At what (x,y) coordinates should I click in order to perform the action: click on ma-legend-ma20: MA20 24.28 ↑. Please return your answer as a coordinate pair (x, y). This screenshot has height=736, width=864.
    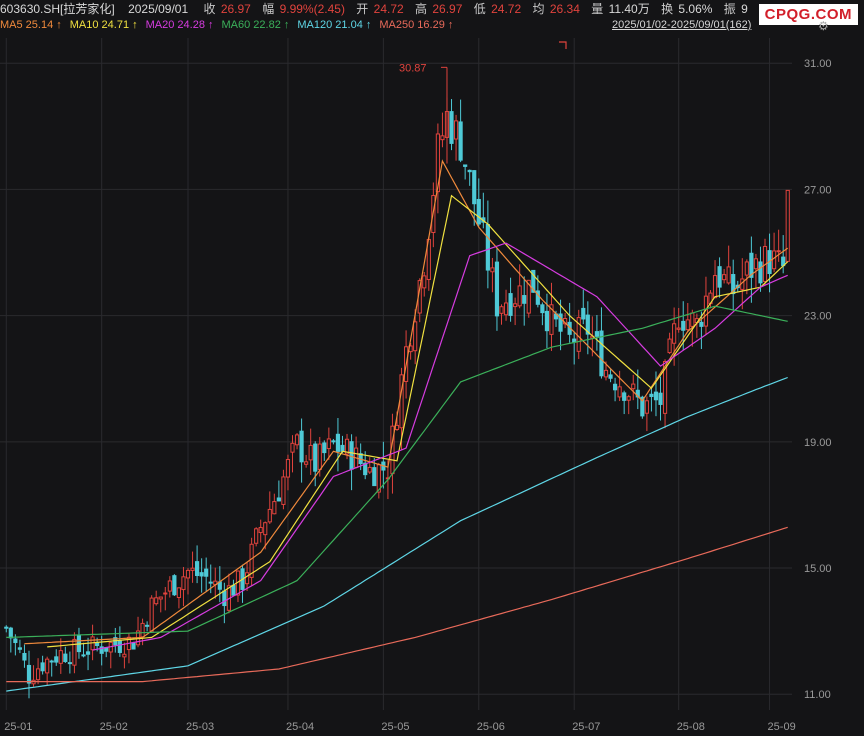
    Looking at the image, I should click on (179, 25).